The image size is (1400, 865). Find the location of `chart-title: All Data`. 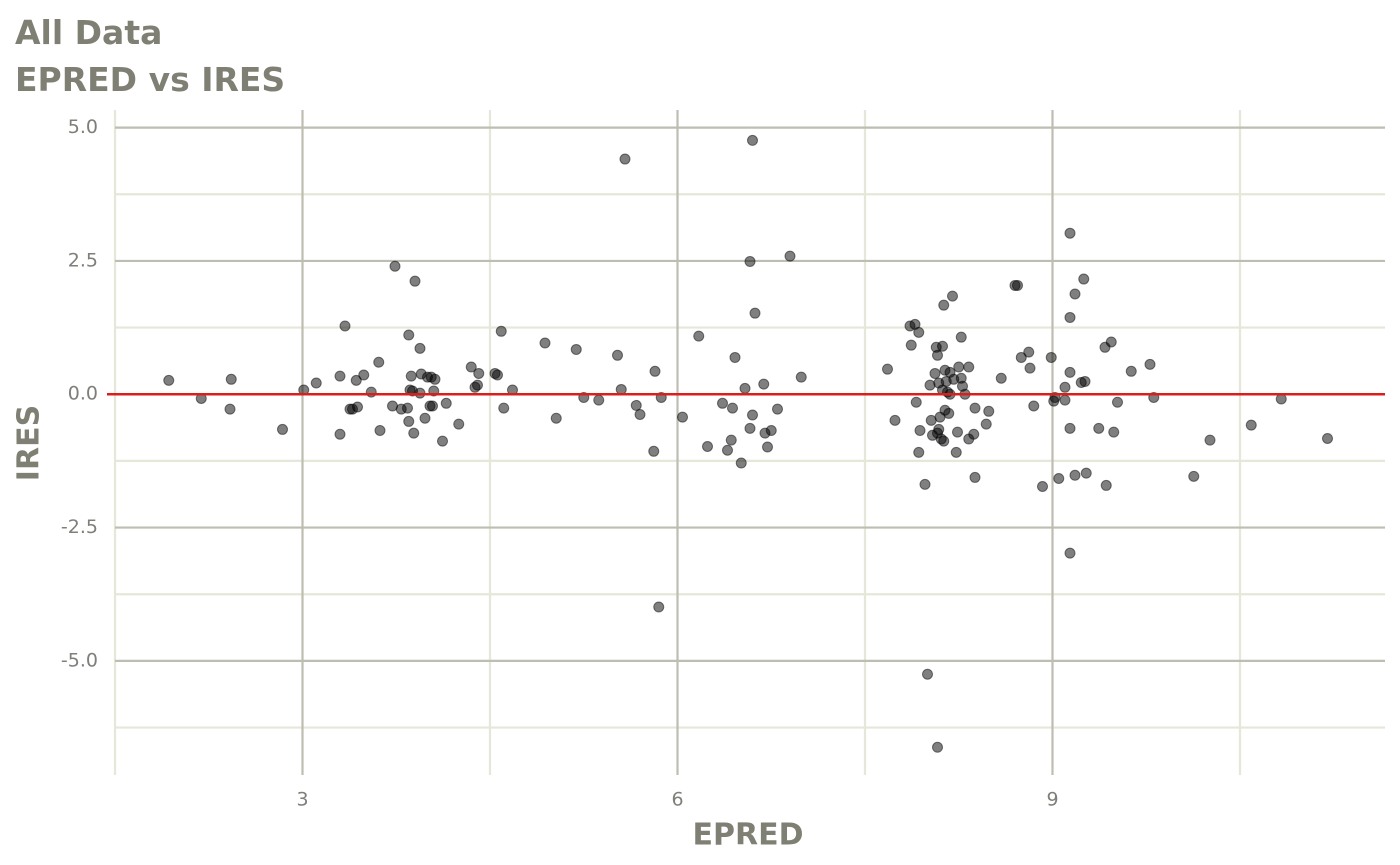

chart-title: All Data is located at coordinates (88, 32).